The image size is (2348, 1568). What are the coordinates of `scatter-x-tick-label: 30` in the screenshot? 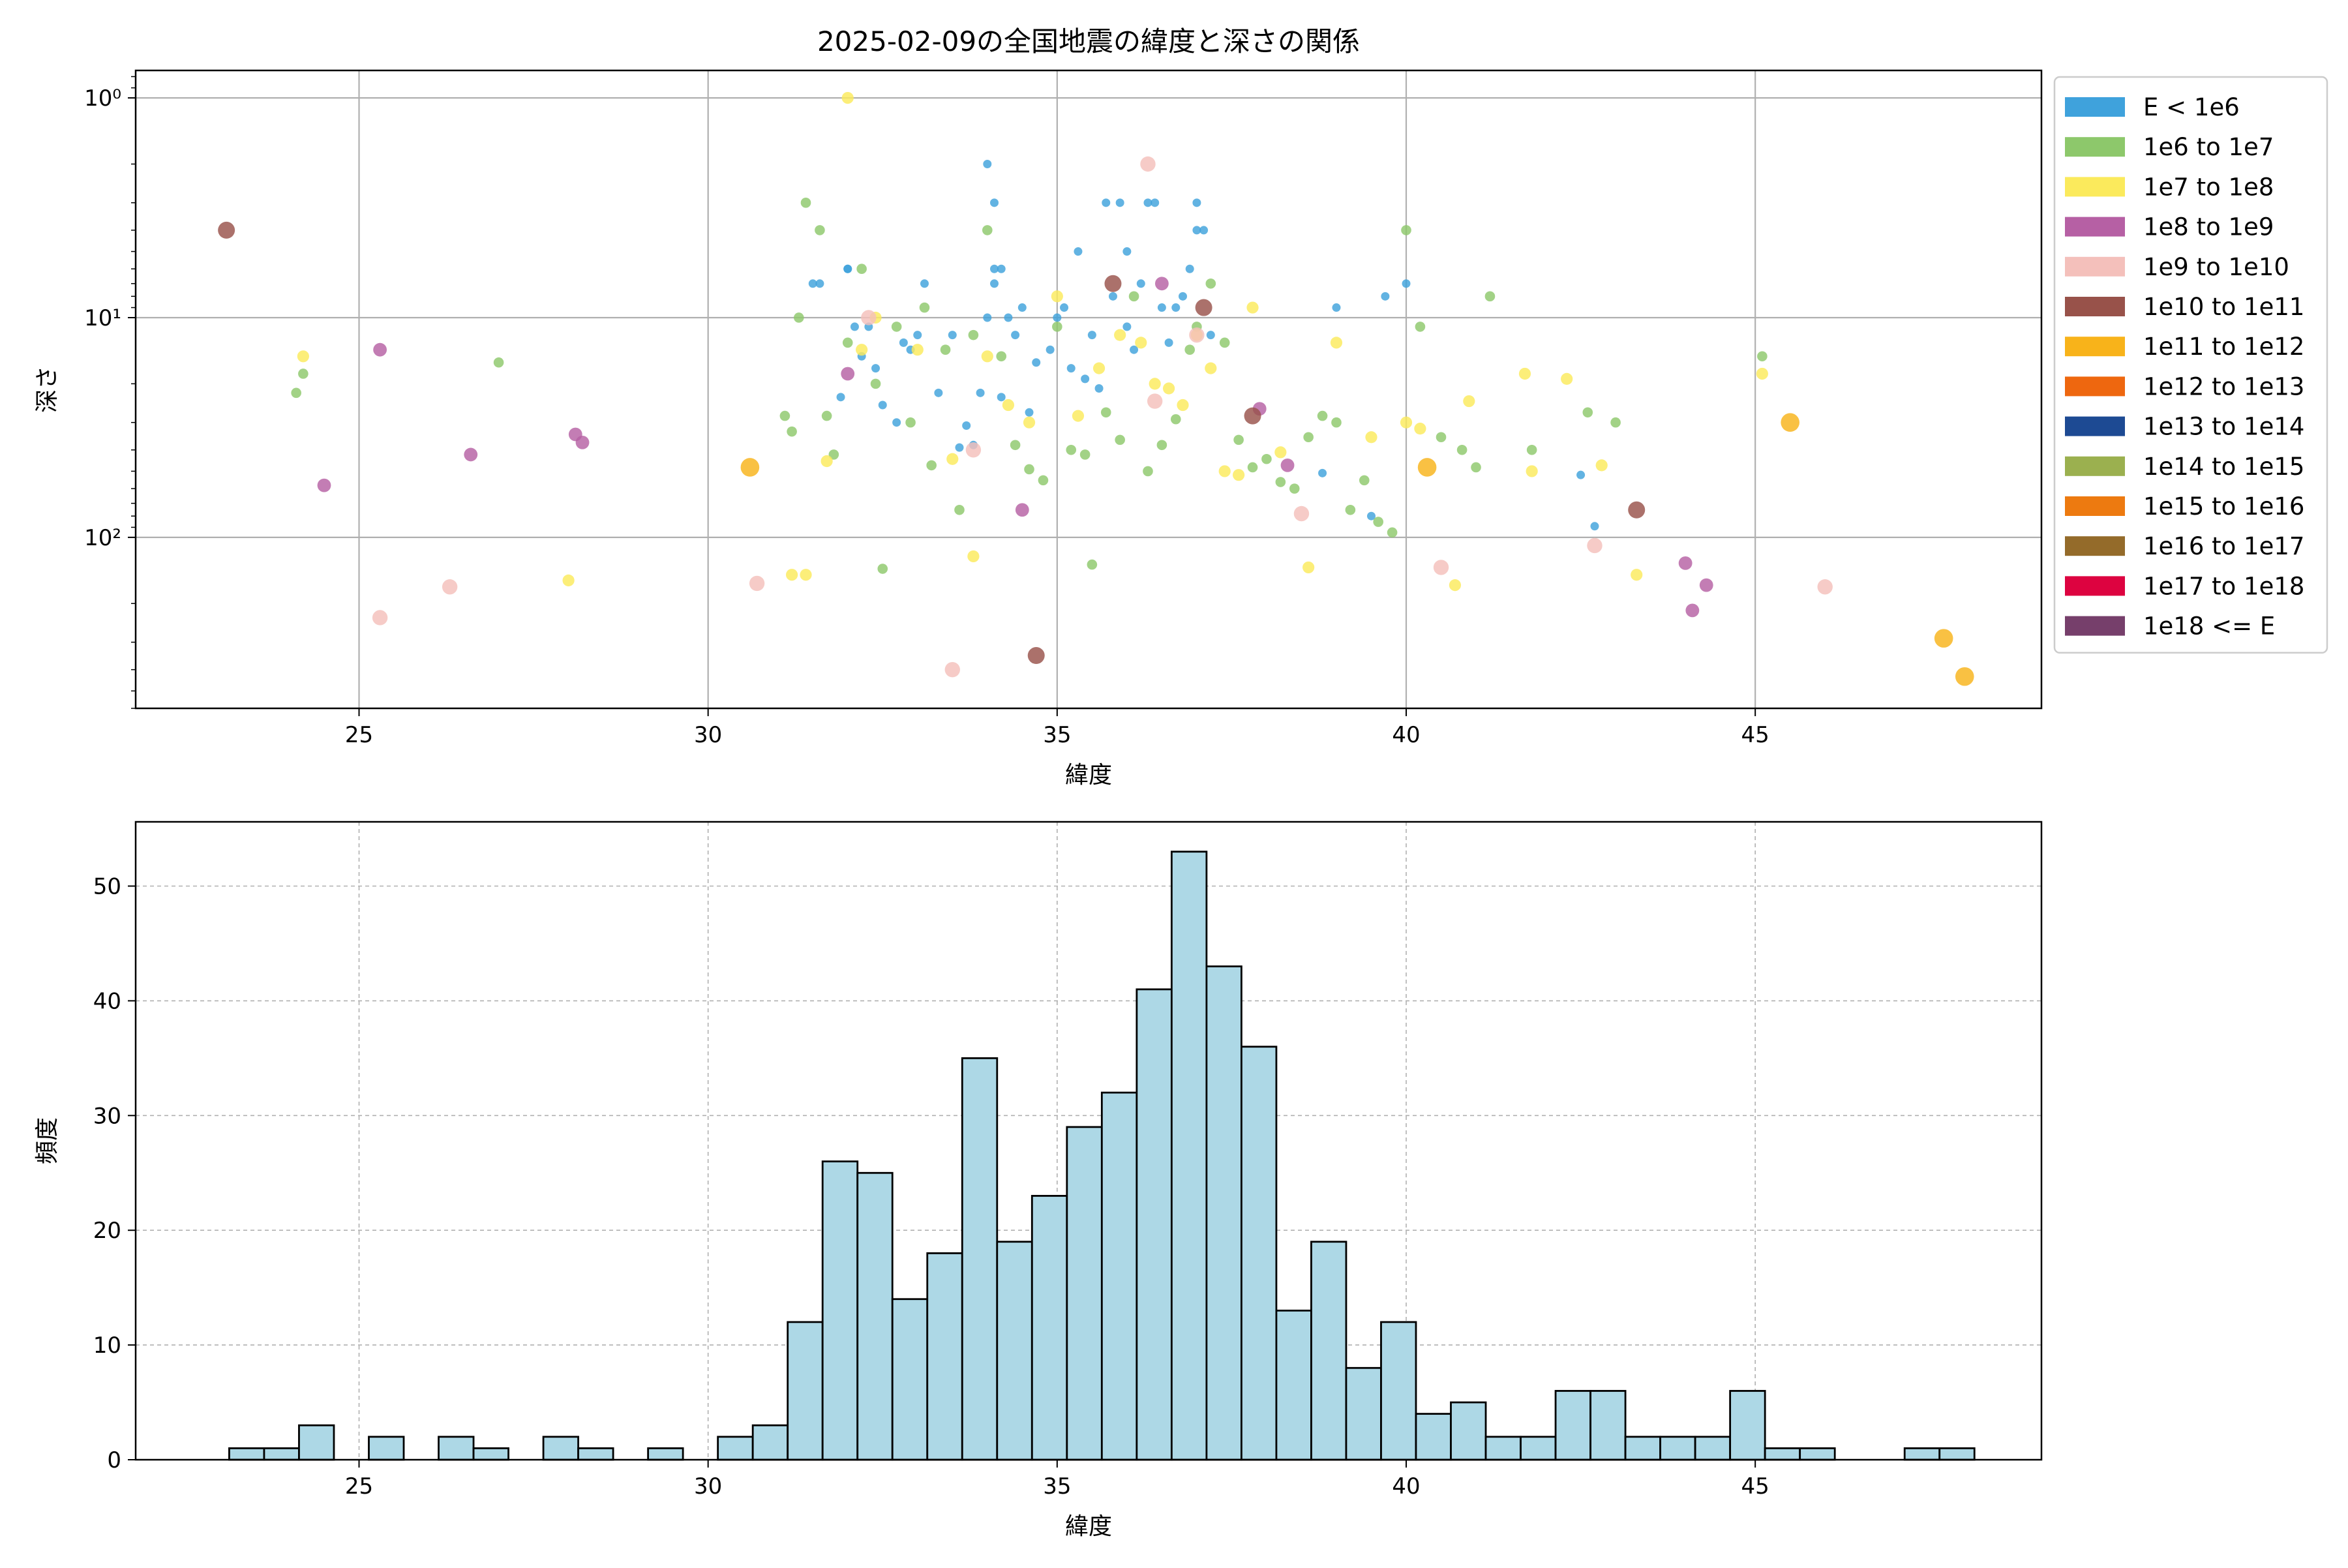 It's located at (708, 735).